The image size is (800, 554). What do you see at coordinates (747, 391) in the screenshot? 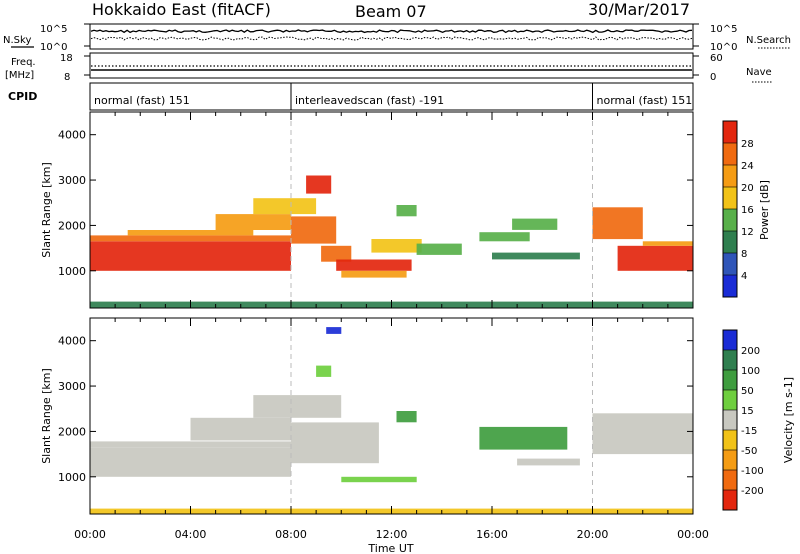
I see `velocity-colorbar-tick: 50` at bounding box center [747, 391].